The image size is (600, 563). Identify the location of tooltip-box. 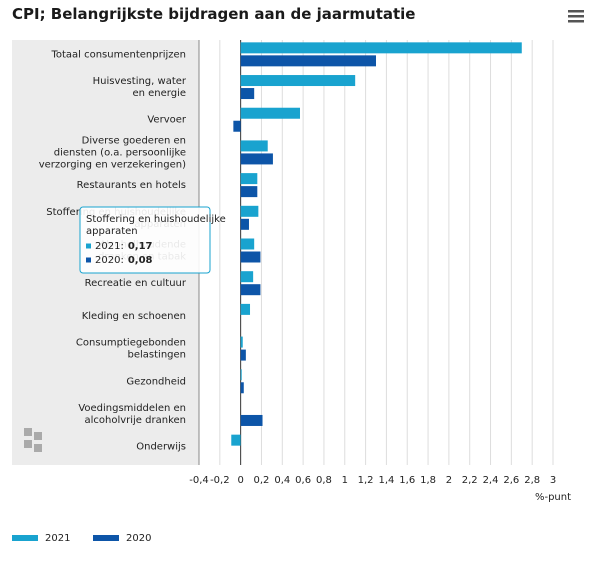
(145, 240).